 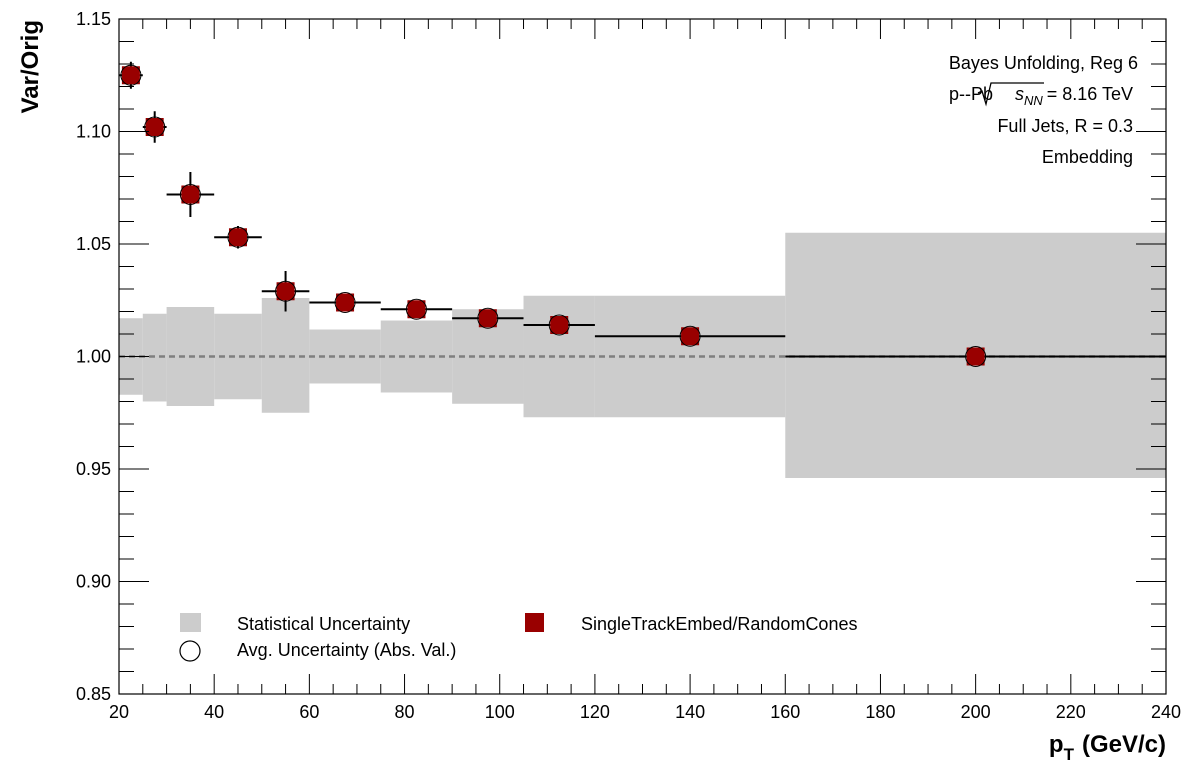 I want to click on x-axis-title-main: p, so click(x=1056, y=744).